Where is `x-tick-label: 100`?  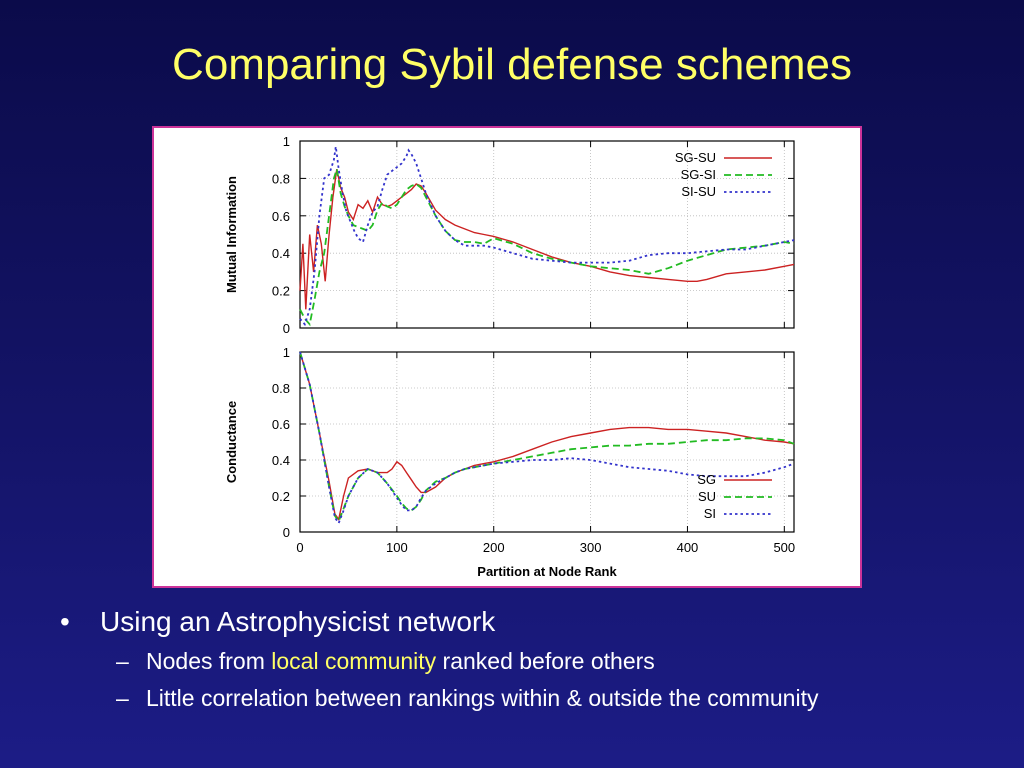
x-tick-label: 100 is located at coordinates (397, 547).